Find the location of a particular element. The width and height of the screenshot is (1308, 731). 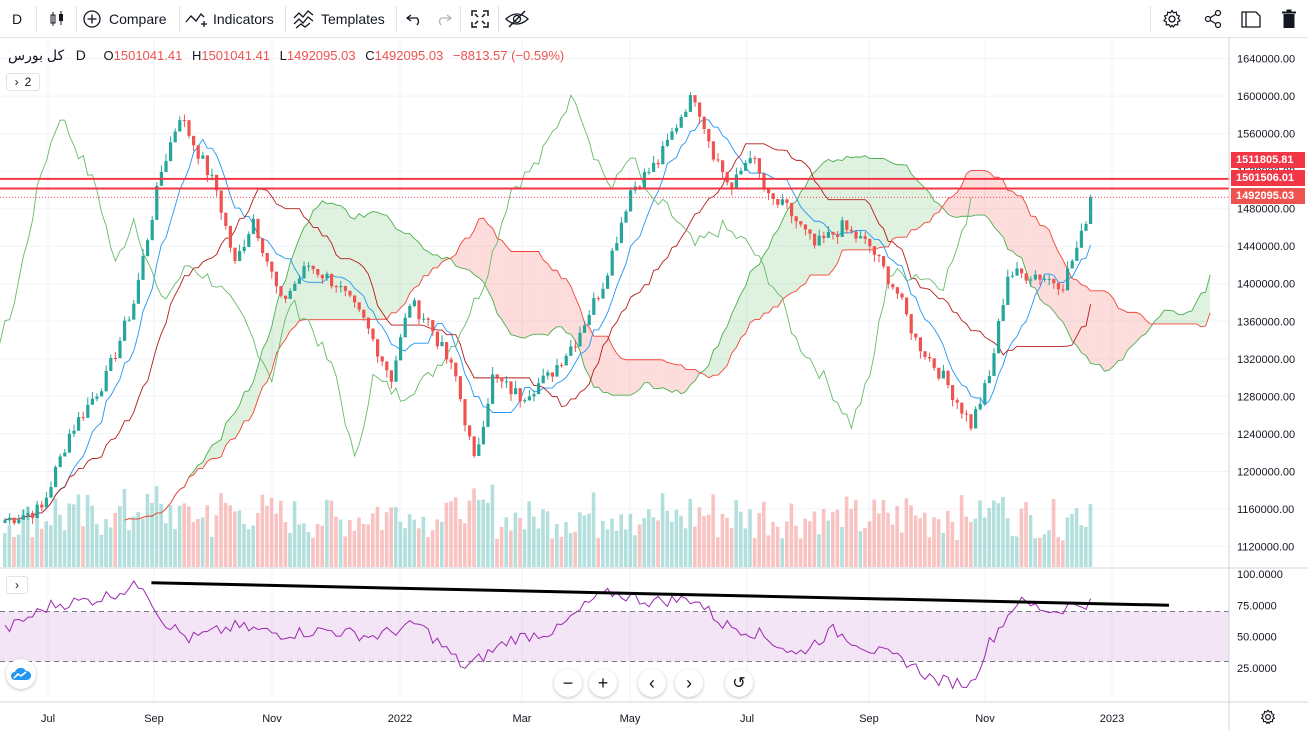

time-tick-label: 2022 is located at coordinates (400, 719).